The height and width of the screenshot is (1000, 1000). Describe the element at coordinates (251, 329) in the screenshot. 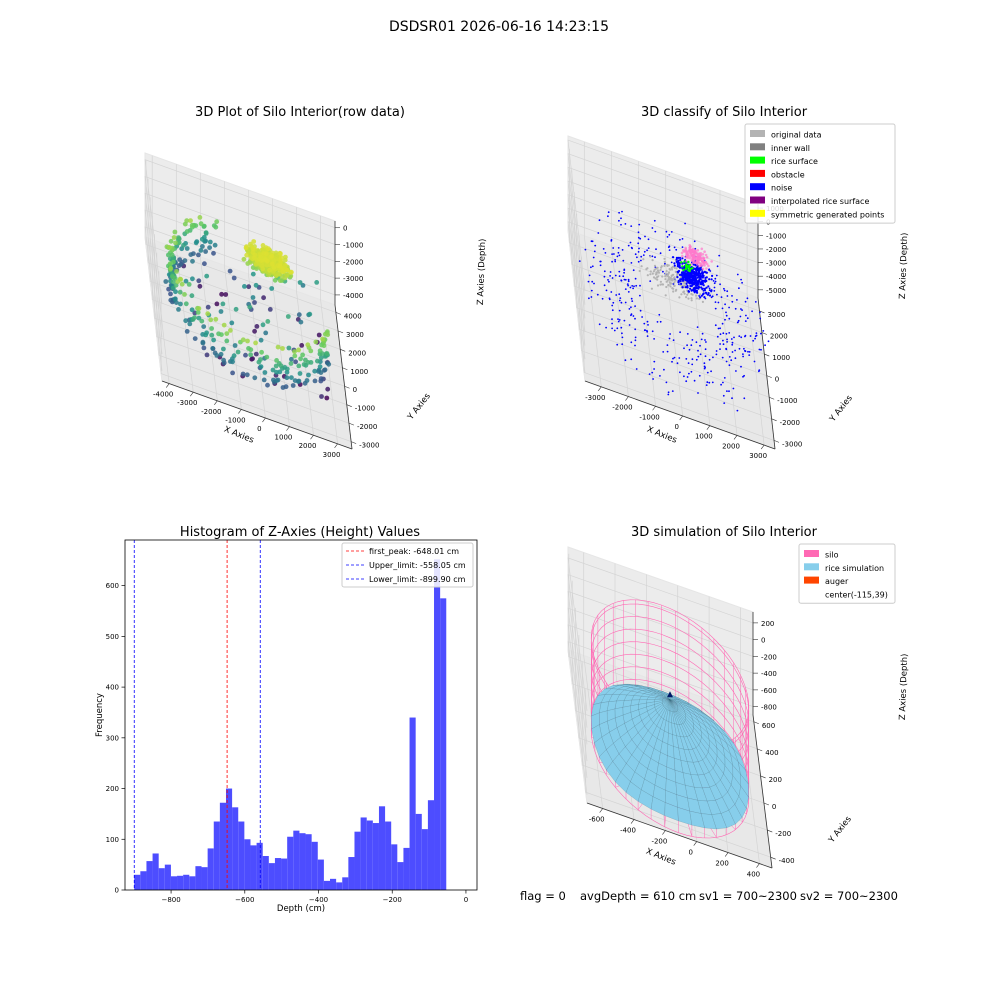

I see `y-gridline` at that location.